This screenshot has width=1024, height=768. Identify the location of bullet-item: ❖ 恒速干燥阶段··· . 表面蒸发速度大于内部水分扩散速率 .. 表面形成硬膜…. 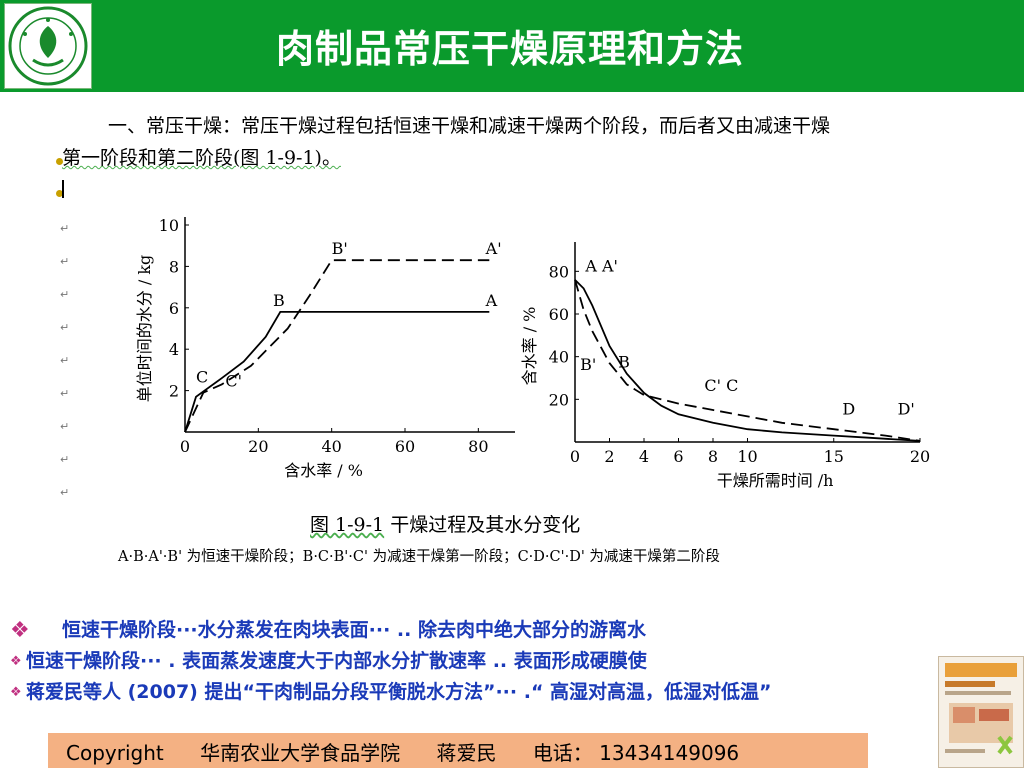
(475, 661).